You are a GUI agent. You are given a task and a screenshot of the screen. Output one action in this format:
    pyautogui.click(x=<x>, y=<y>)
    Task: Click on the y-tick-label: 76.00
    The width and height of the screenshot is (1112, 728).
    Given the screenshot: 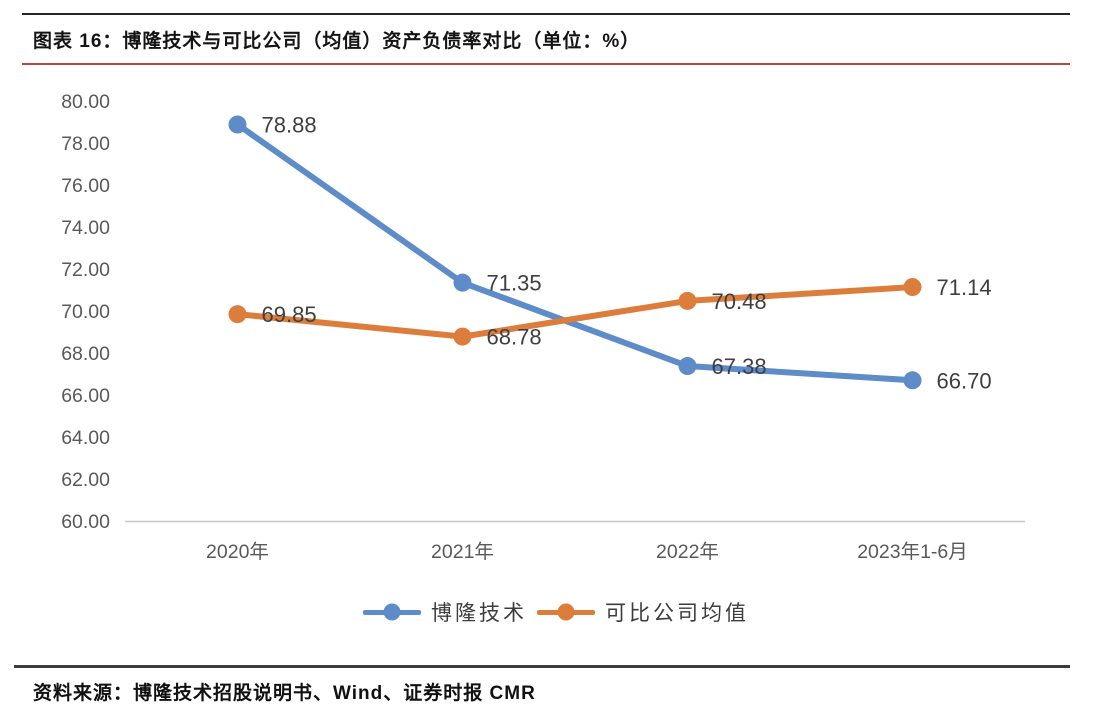 What is the action you would take?
    pyautogui.click(x=85, y=186)
    